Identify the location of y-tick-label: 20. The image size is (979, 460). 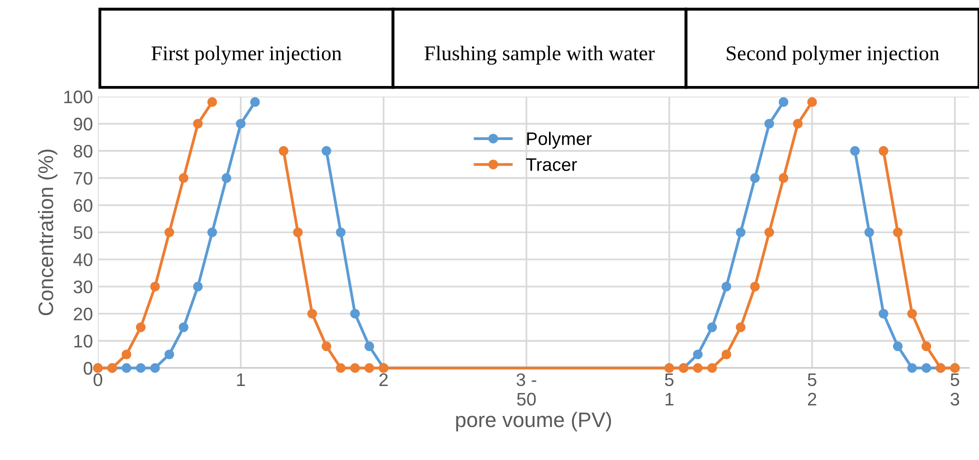
(83, 314).